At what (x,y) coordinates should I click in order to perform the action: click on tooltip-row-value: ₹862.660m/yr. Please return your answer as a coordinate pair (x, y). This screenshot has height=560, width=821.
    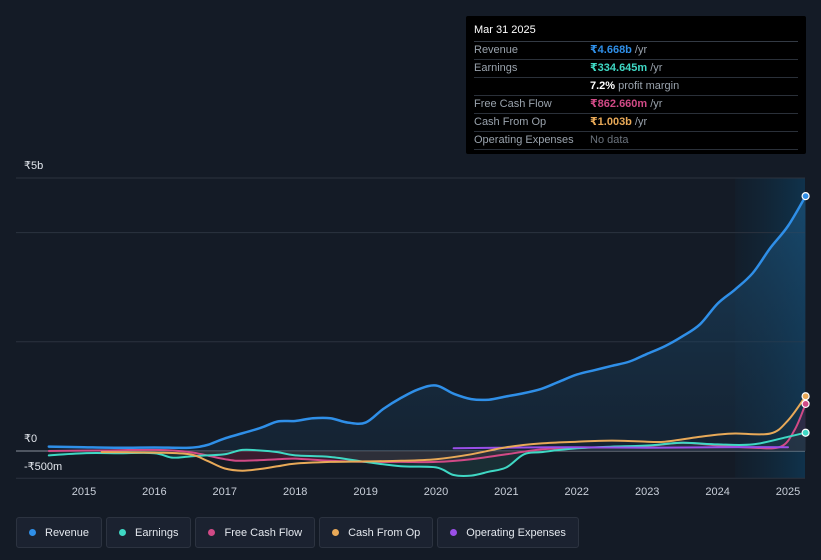
    Looking at the image, I should click on (626, 104).